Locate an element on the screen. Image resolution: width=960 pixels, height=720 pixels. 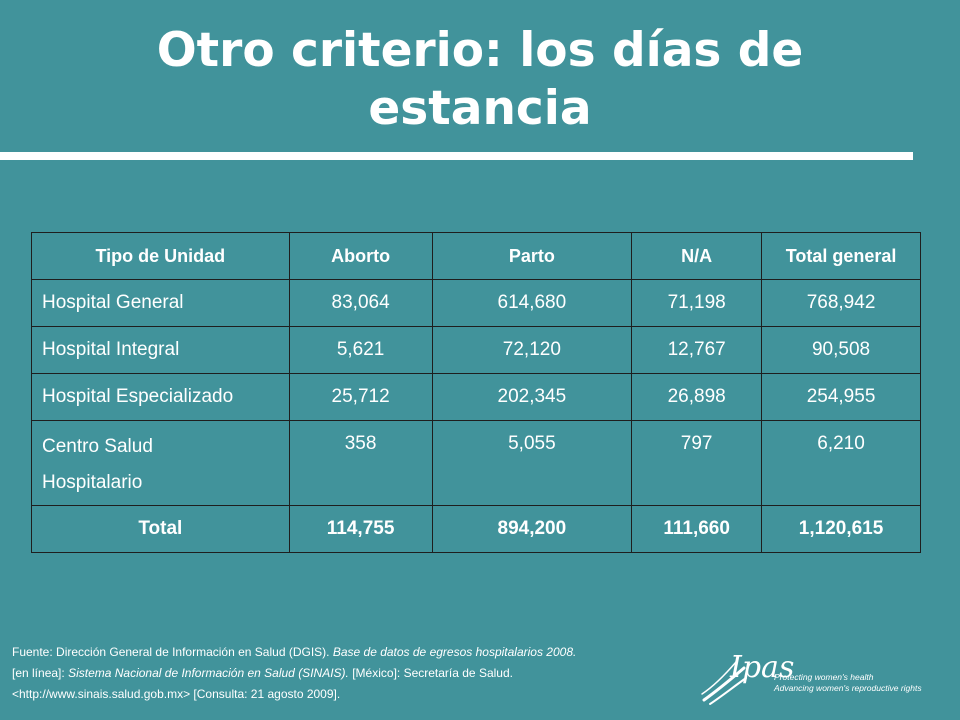
cell-total-label: Total is located at coordinates (160, 529).